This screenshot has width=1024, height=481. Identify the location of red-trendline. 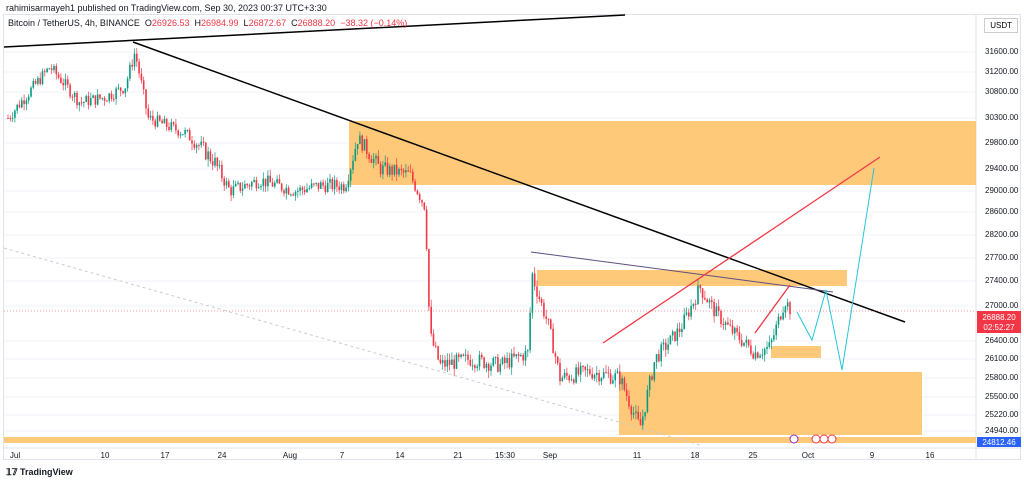
(741, 250).